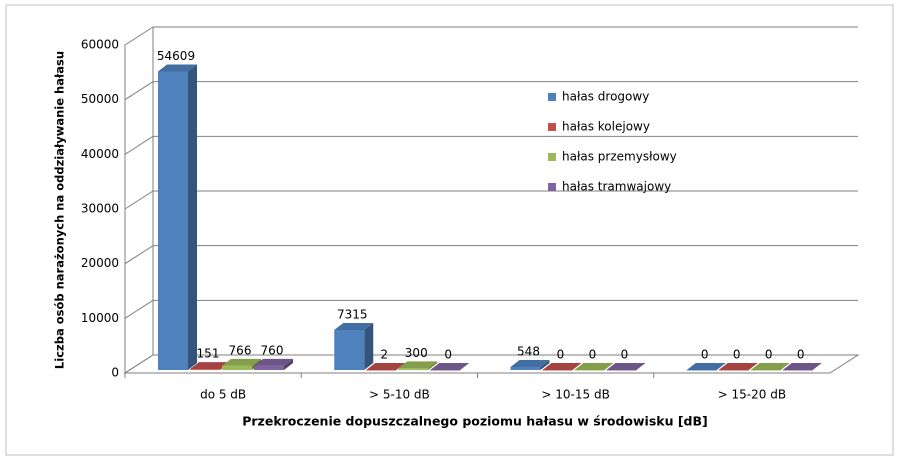 The width and height of the screenshot is (900, 461). I want to click on value-label: 548, so click(528, 352).